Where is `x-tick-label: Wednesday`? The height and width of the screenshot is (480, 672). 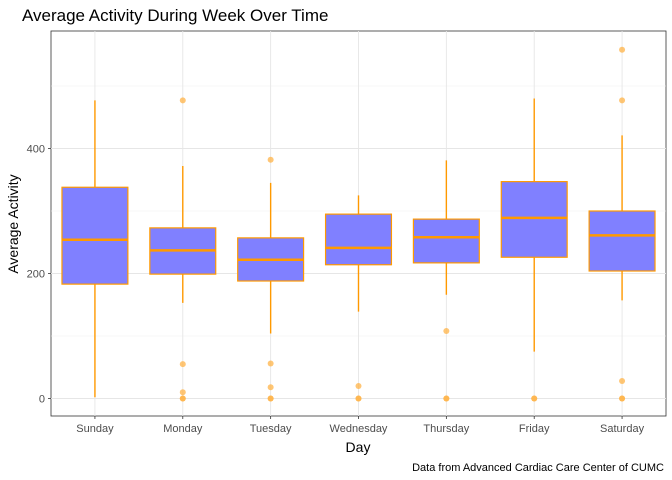
x-tick-label: Wednesday is located at coordinates (359, 429).